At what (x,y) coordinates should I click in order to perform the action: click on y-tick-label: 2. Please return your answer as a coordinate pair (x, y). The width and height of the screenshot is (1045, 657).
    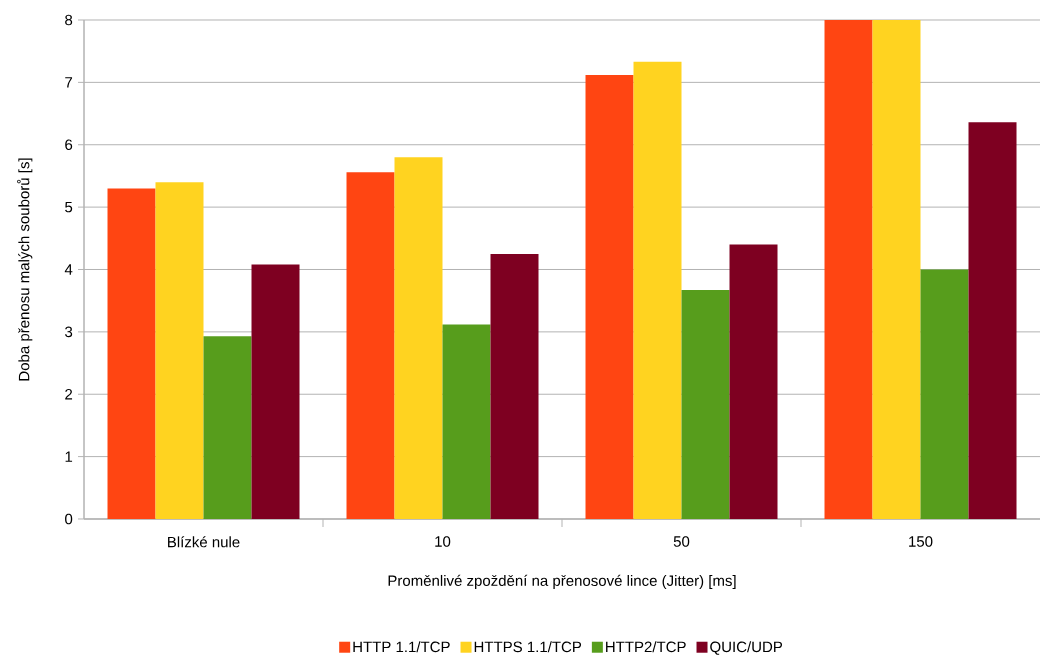
    Looking at the image, I should click on (69, 394).